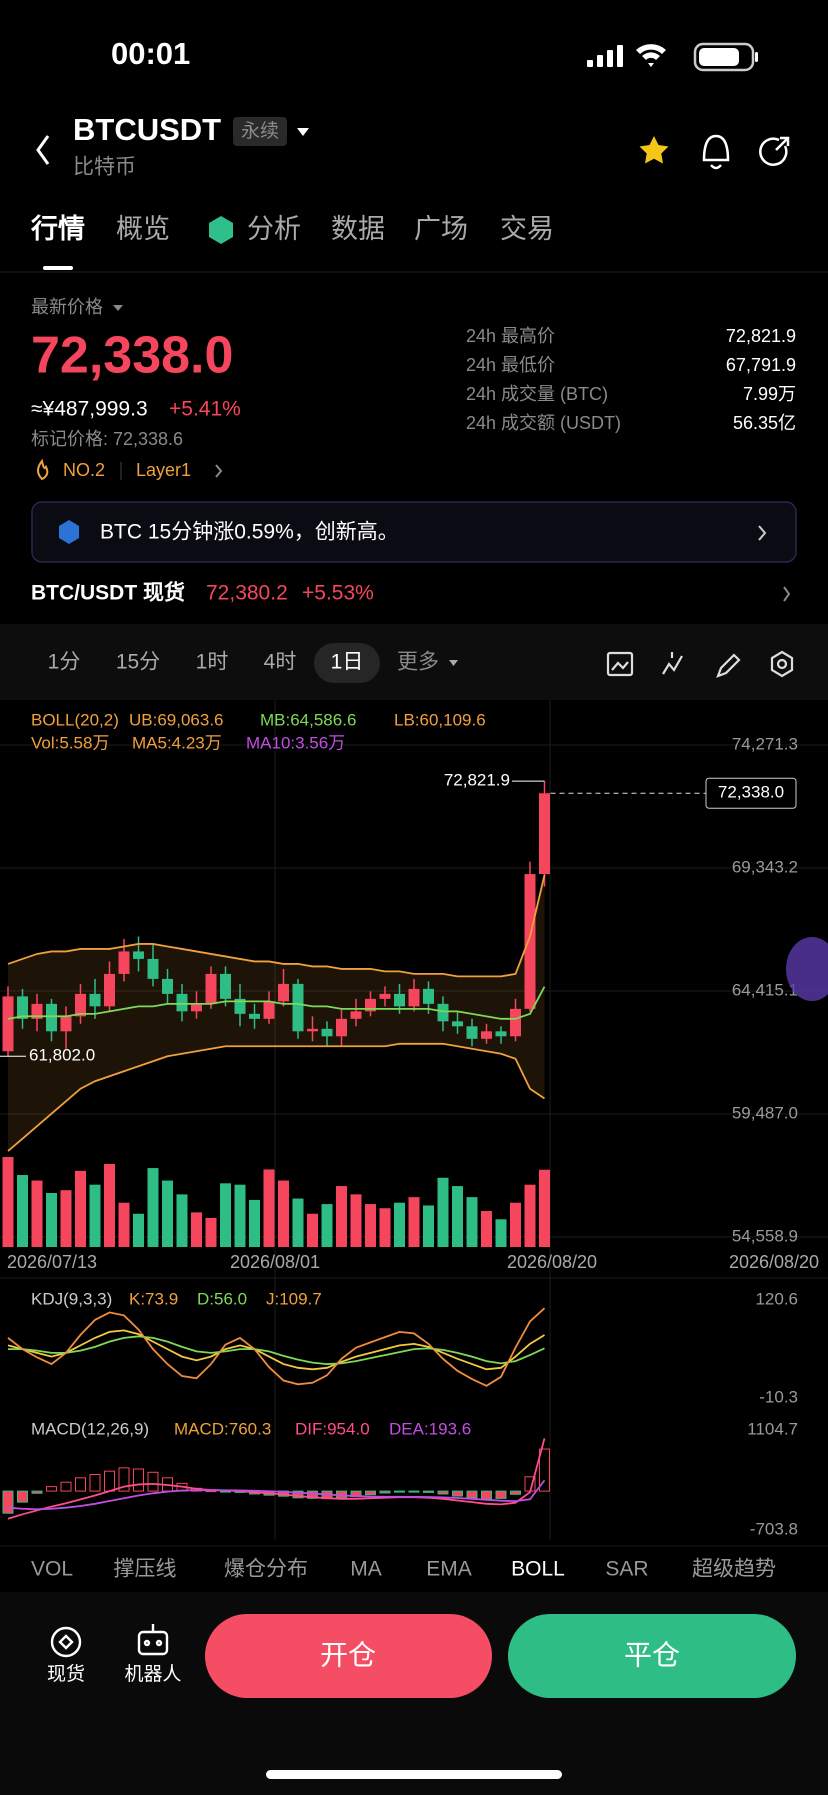 The width and height of the screenshot is (828, 1795). Describe the element at coordinates (765, 866) in the screenshot. I see `y-tick-label: 69,343.2` at that location.